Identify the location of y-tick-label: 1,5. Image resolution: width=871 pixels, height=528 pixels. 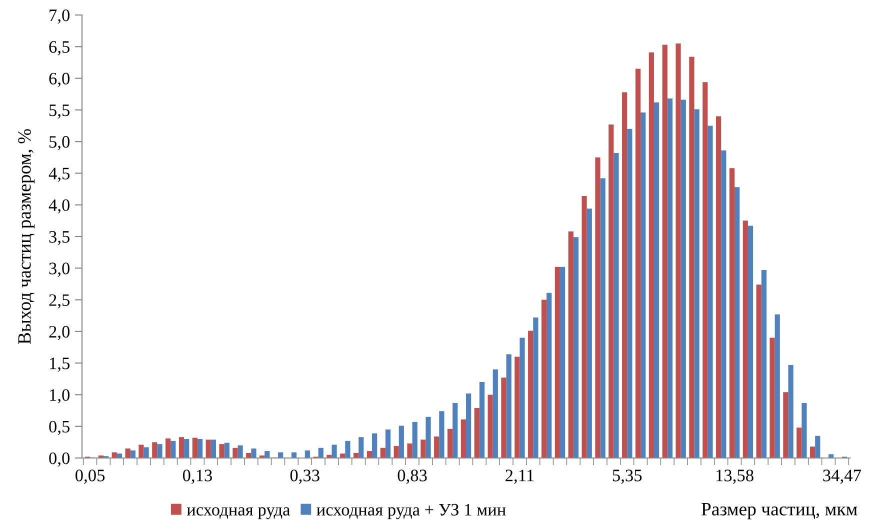
(60, 365).